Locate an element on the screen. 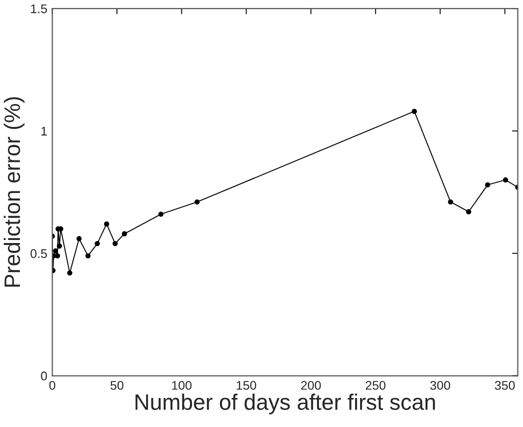  x-tick-label: 50 is located at coordinates (117, 385).